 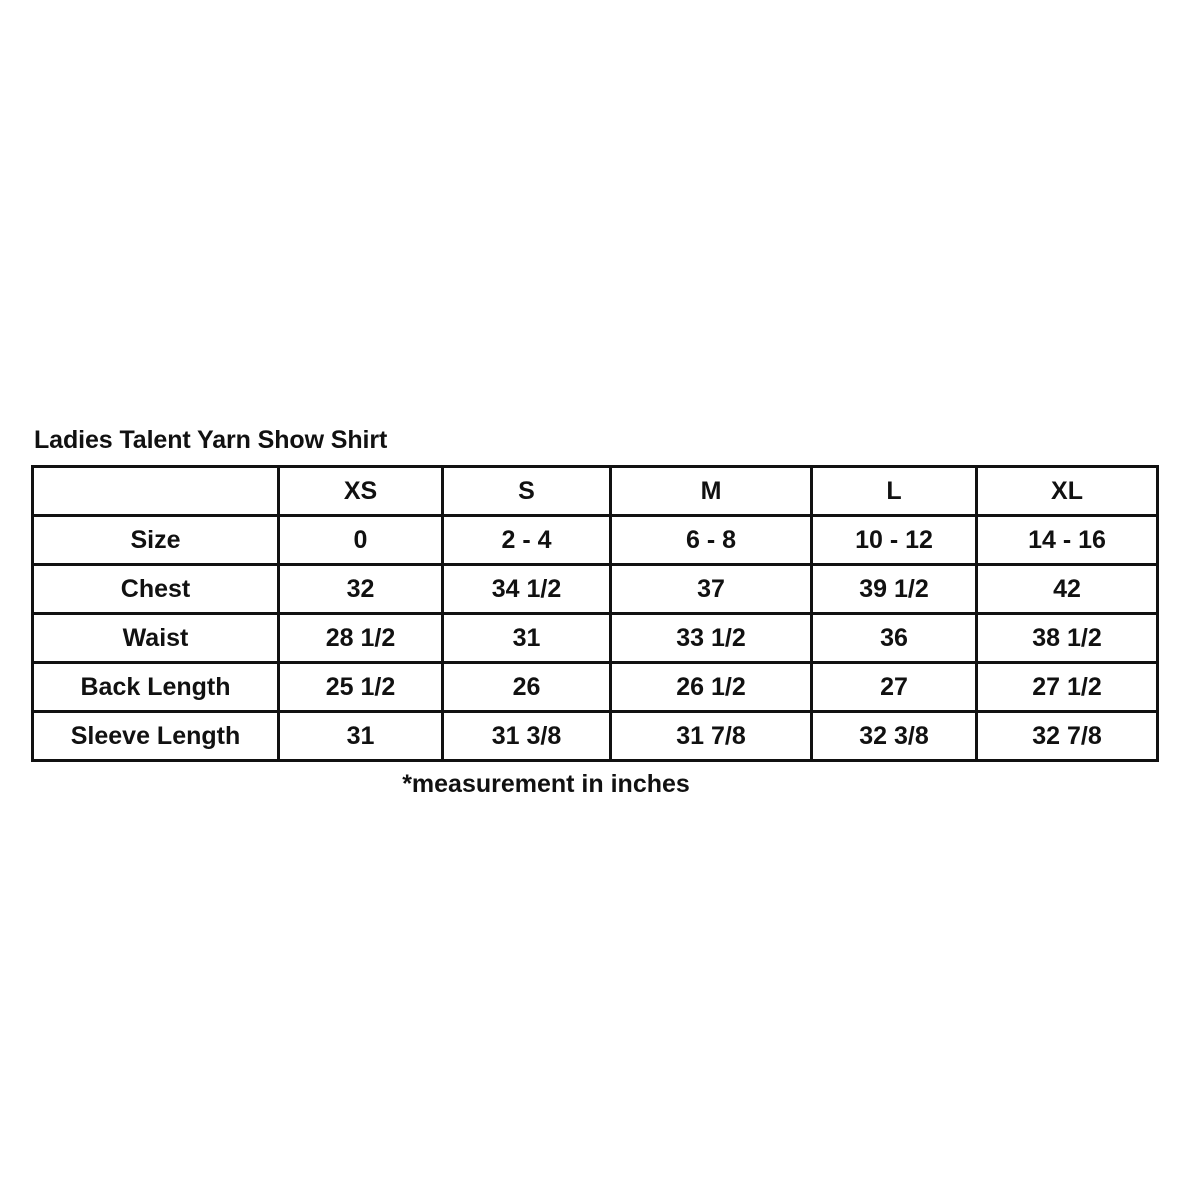 I want to click on cell-back-length-xl: 27 1/2, so click(x=1067, y=687).